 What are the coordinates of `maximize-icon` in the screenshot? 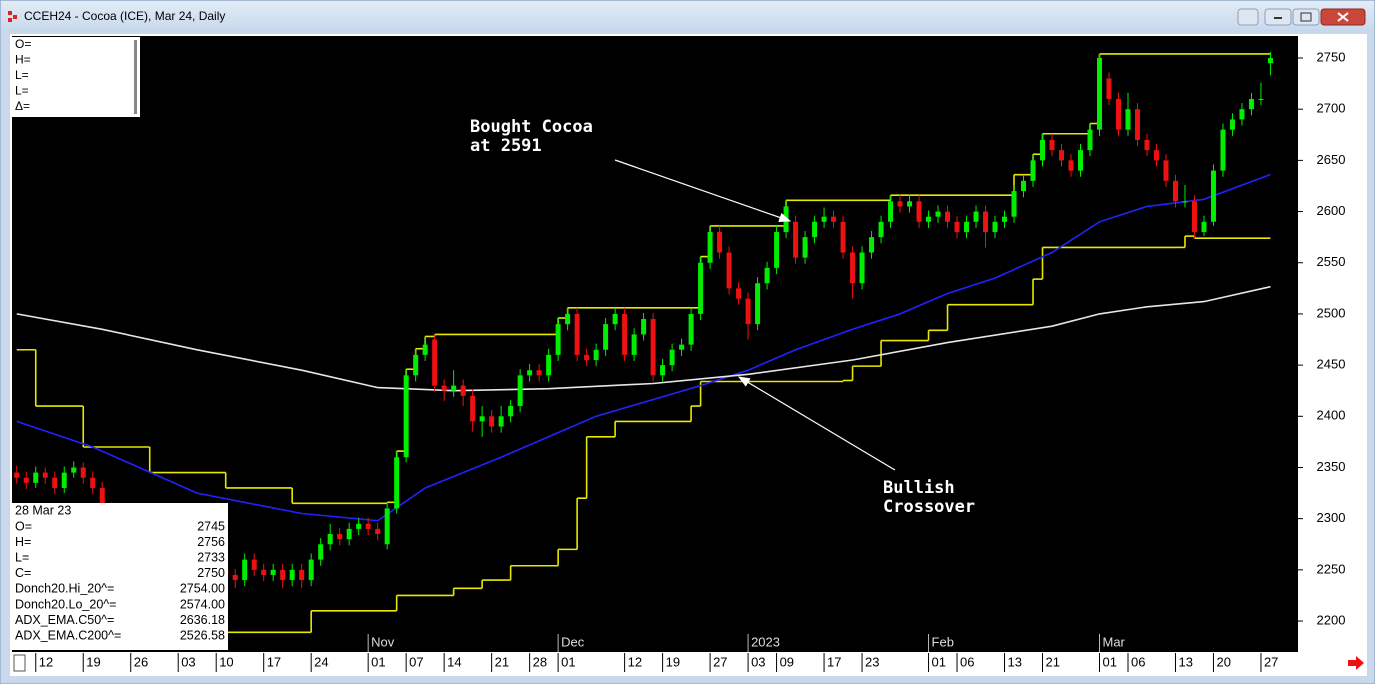 It's located at (1306, 17).